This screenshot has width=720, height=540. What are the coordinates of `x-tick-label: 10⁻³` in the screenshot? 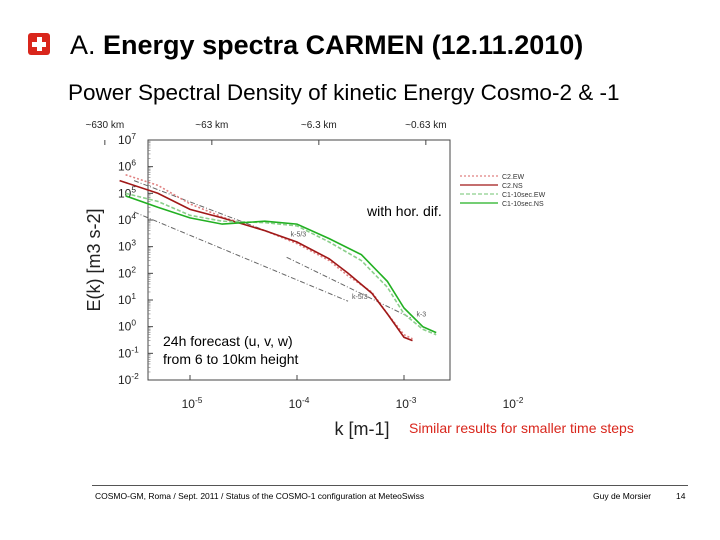 It's located at (406, 403).